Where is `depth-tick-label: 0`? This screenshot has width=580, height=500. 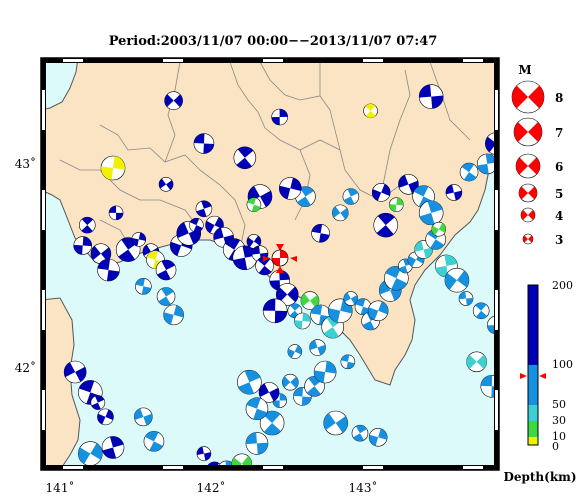
depth-tick-label: 0 is located at coordinates (555, 446).